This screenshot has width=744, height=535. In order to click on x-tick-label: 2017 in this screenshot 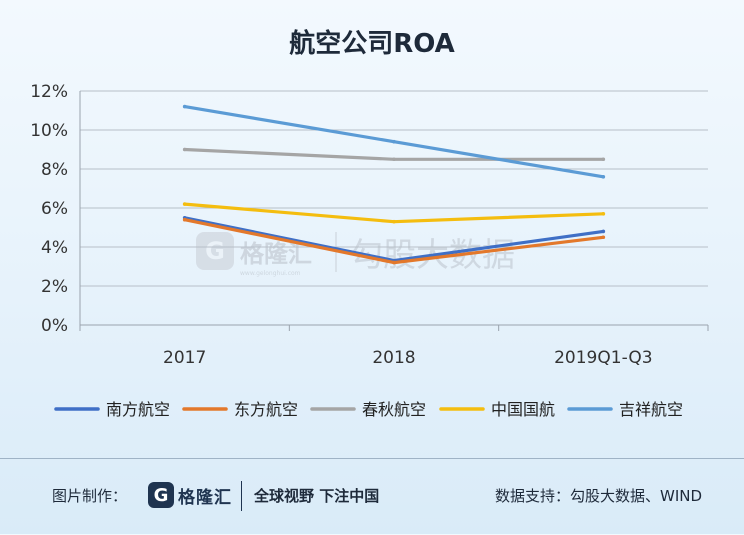, I will do `click(184, 358)`.